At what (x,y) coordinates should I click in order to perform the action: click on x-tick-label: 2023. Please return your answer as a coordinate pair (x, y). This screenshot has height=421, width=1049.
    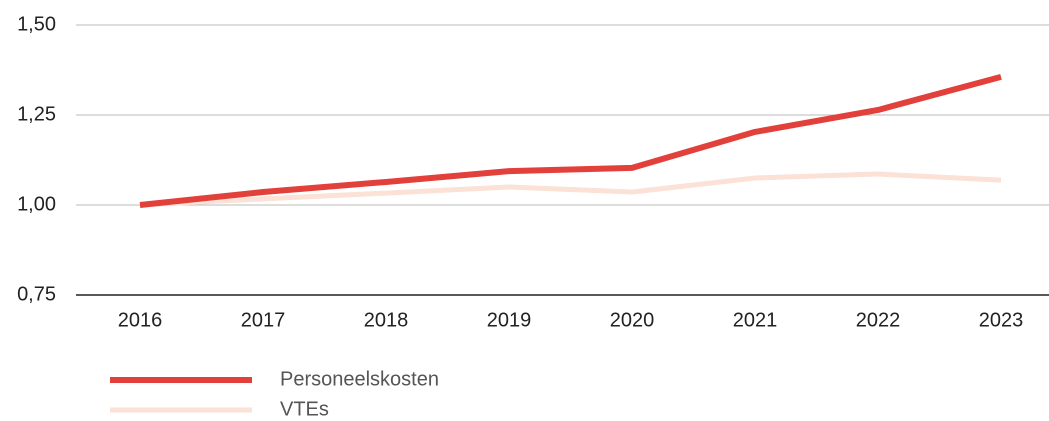
    Looking at the image, I should click on (1001, 320).